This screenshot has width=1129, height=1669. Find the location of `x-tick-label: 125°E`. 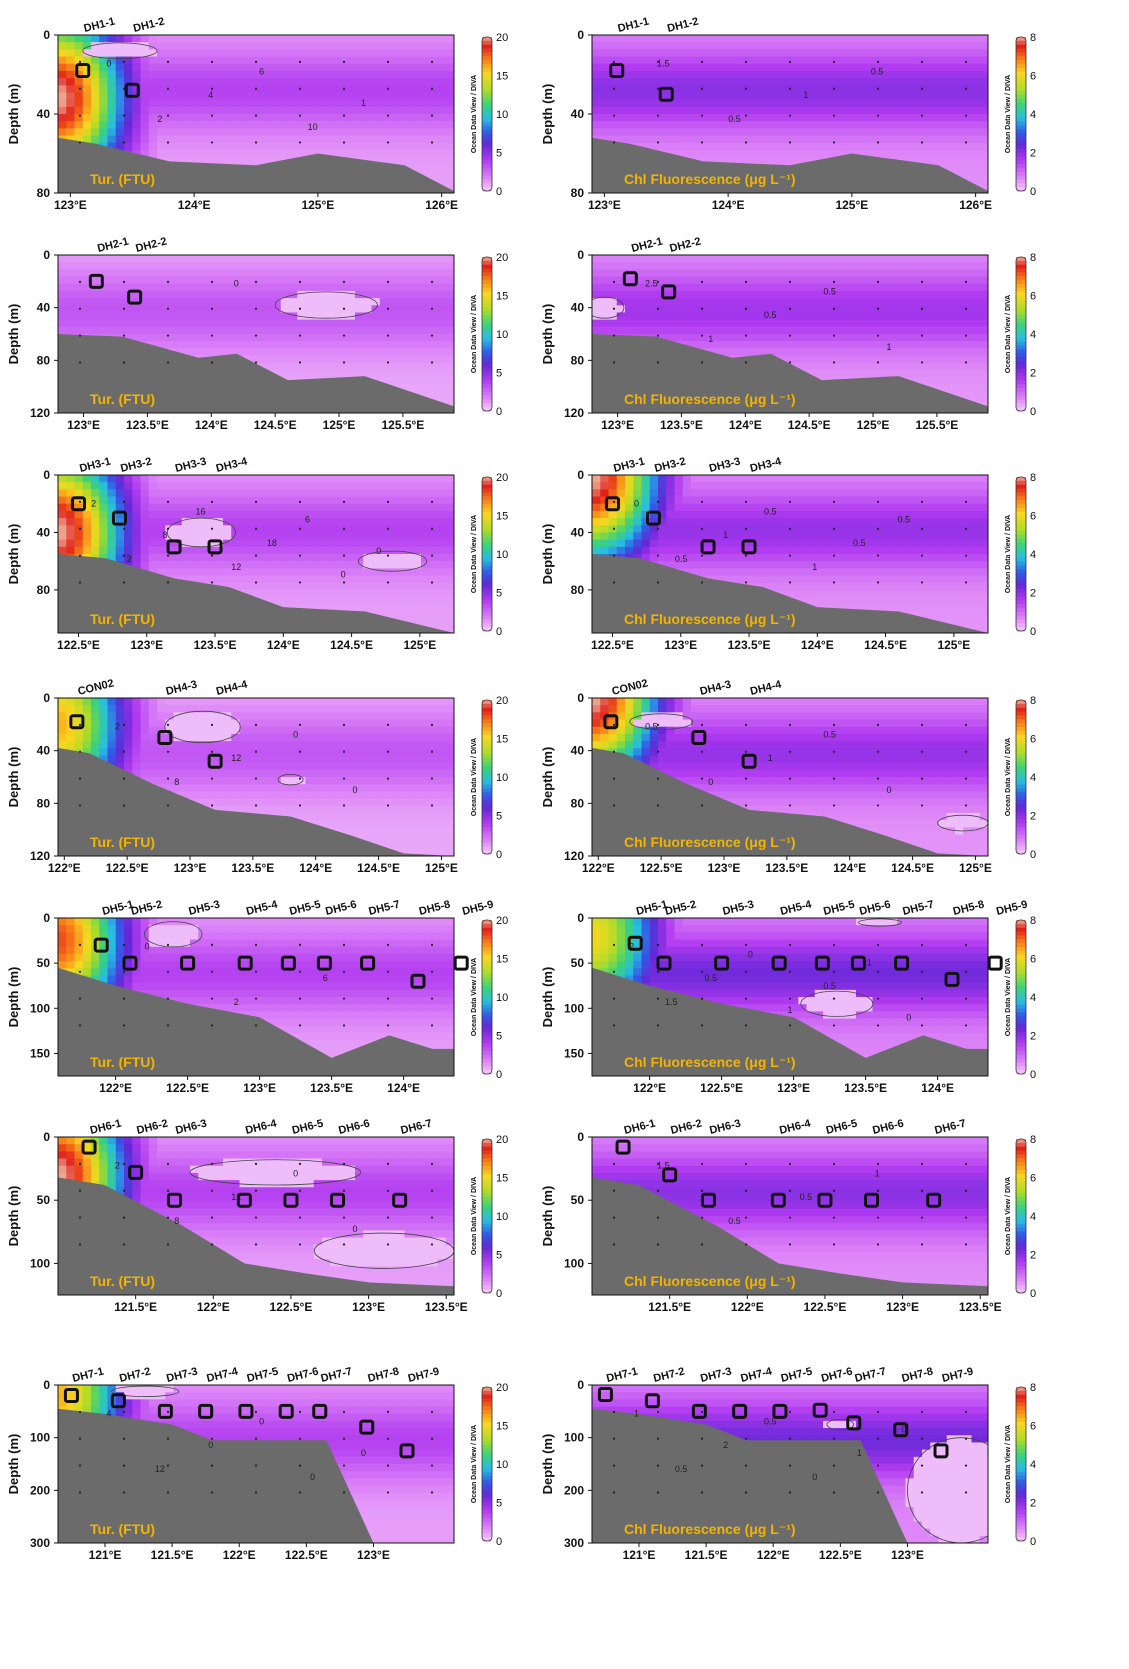

x-tick-label: 125°E is located at coordinates (339, 425).